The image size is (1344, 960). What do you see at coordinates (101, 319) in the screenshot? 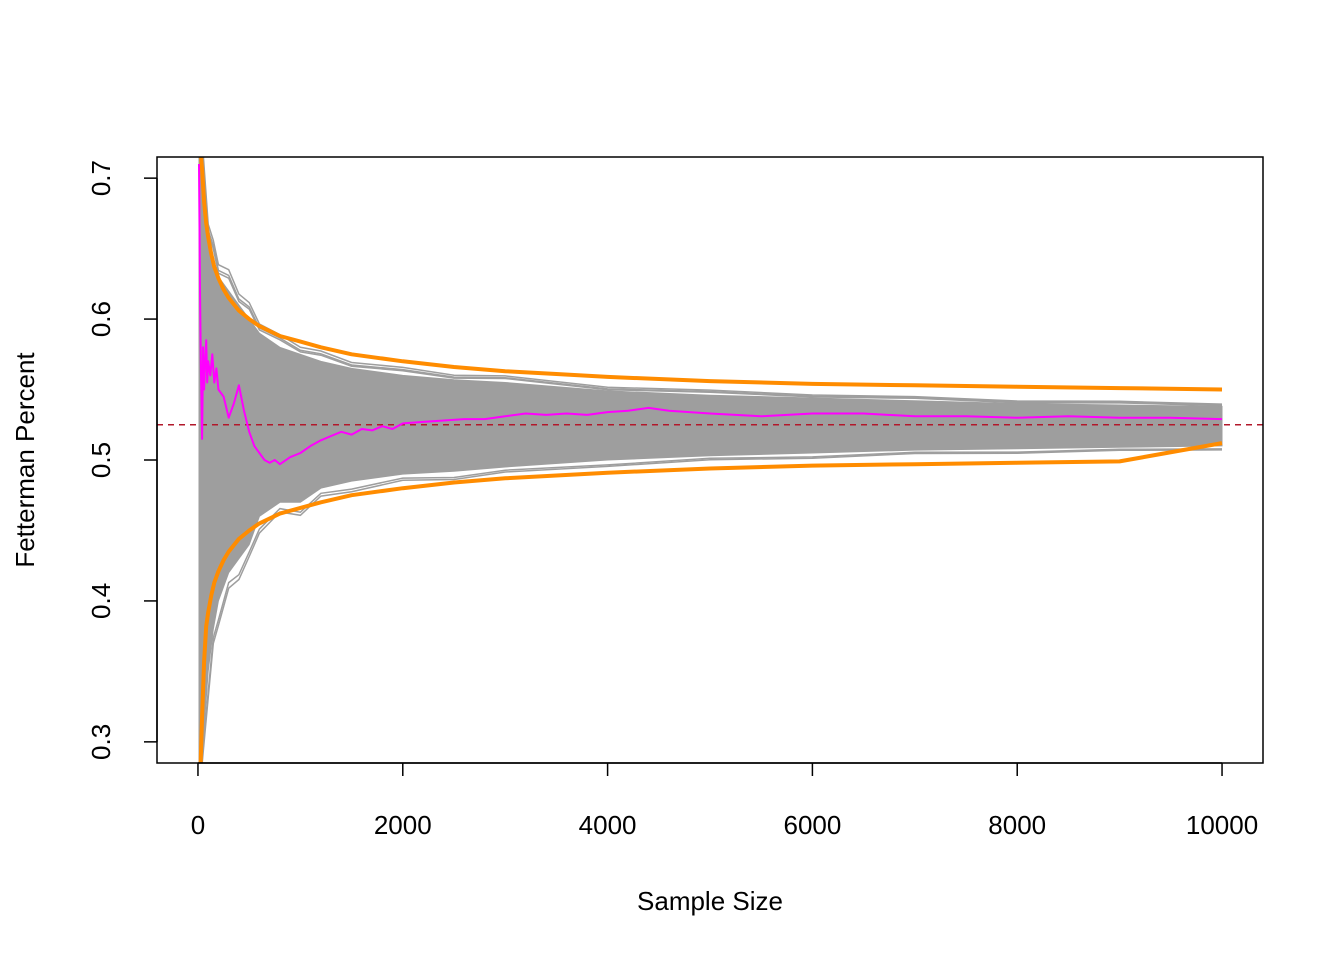
I see `y-tick-label: 0.6` at bounding box center [101, 319].